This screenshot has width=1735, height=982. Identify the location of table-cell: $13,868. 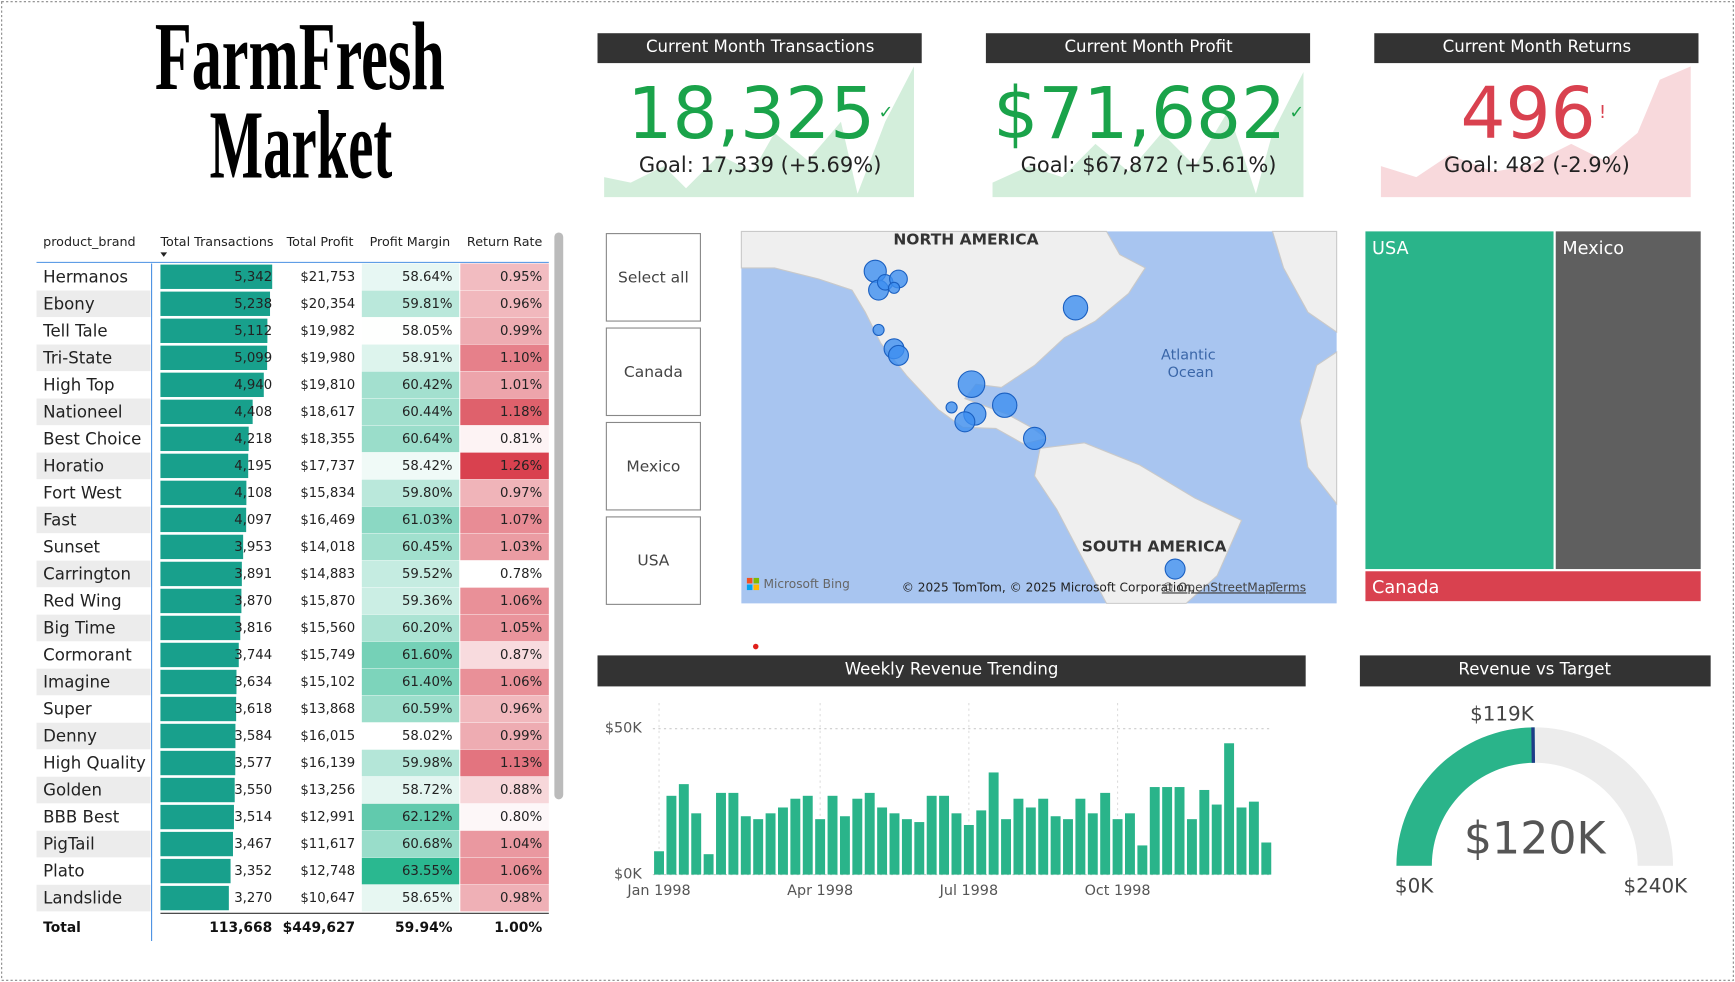
(327, 709).